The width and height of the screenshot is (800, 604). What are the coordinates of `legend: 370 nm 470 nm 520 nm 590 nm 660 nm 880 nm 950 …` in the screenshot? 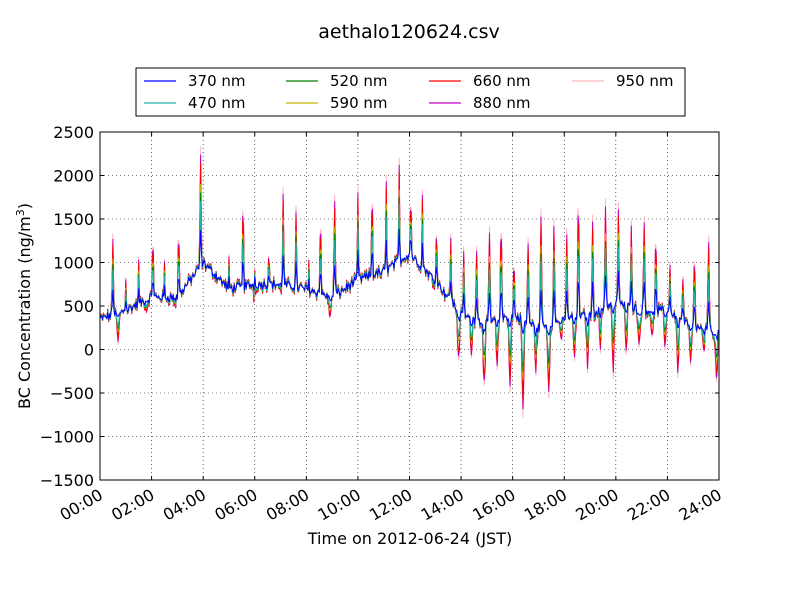 It's located at (410, 92).